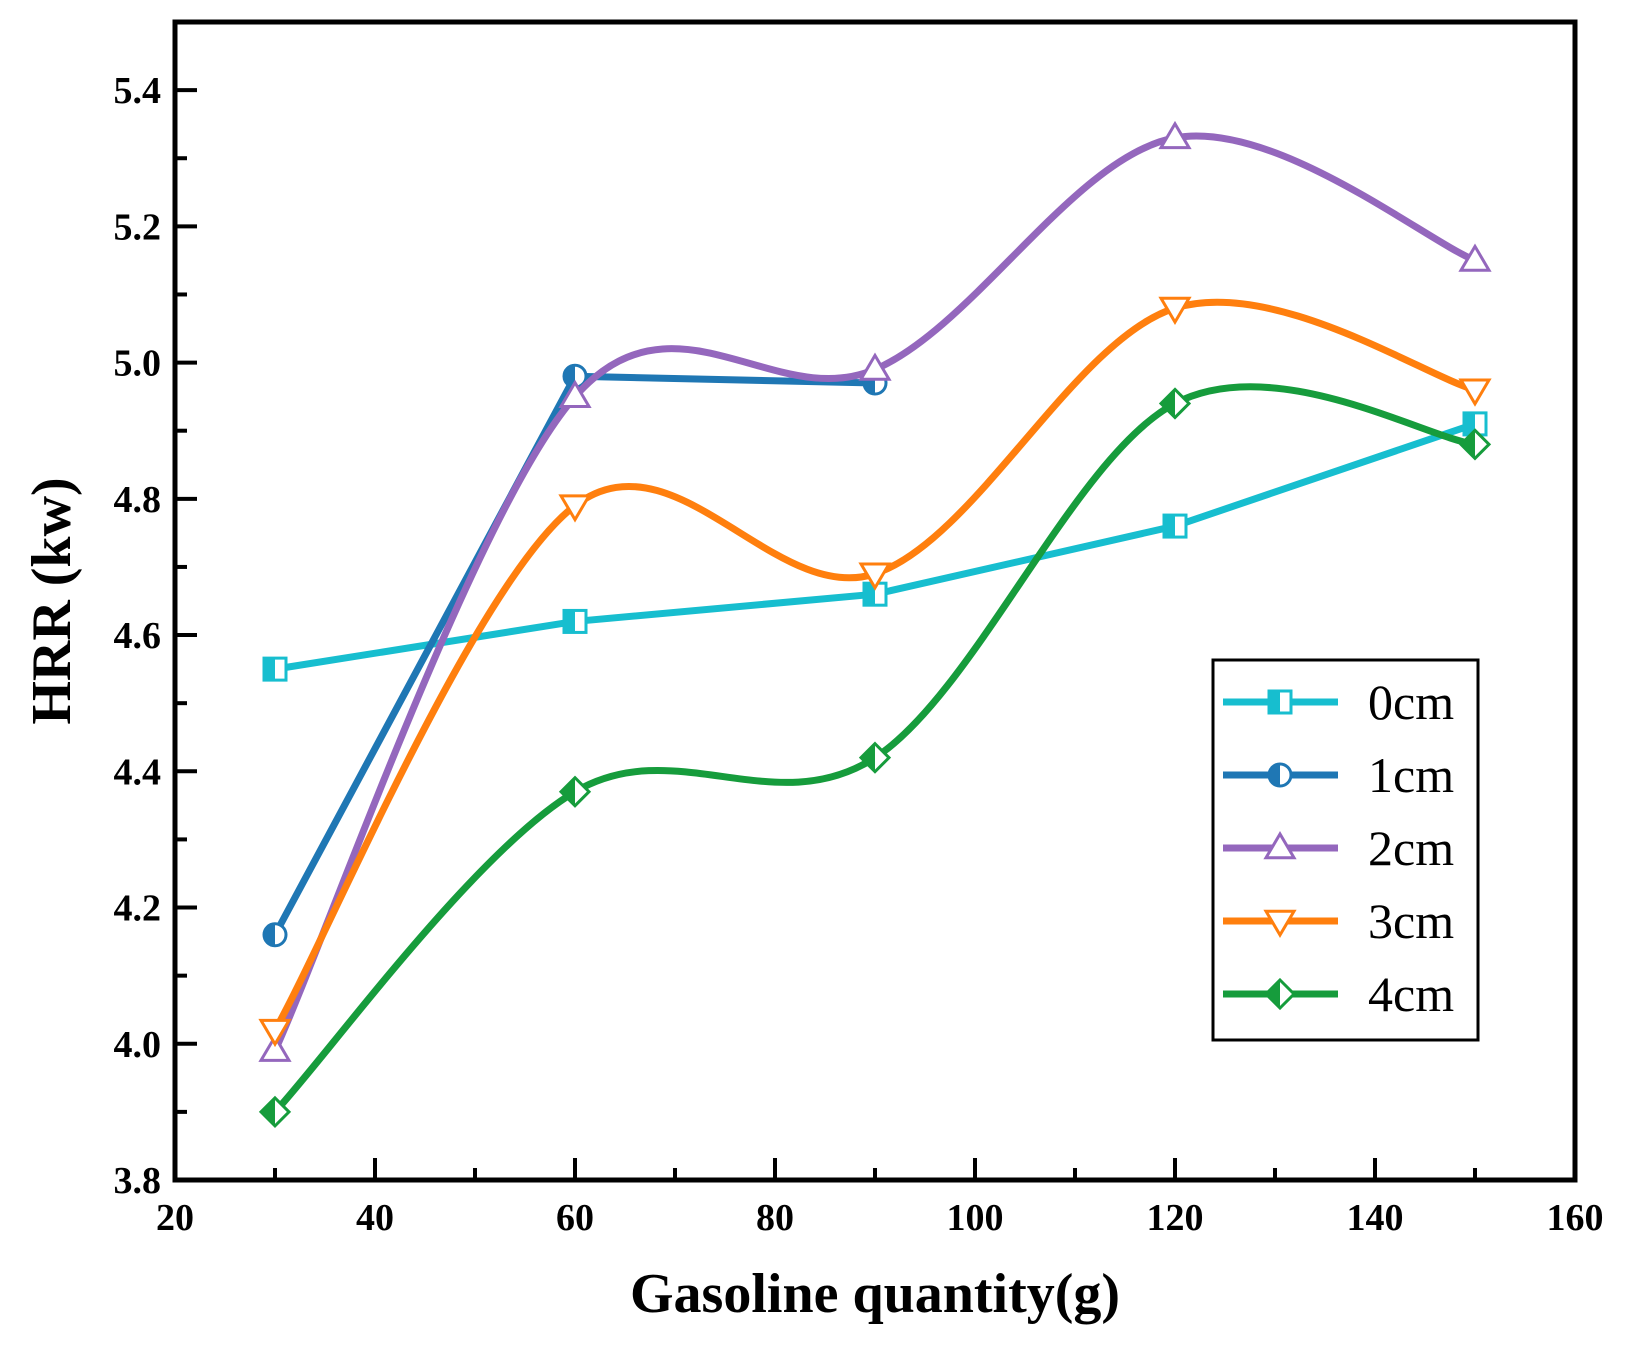 The width and height of the screenshot is (1632, 1361). I want to click on x-tick-label: 60, so click(575, 1218).